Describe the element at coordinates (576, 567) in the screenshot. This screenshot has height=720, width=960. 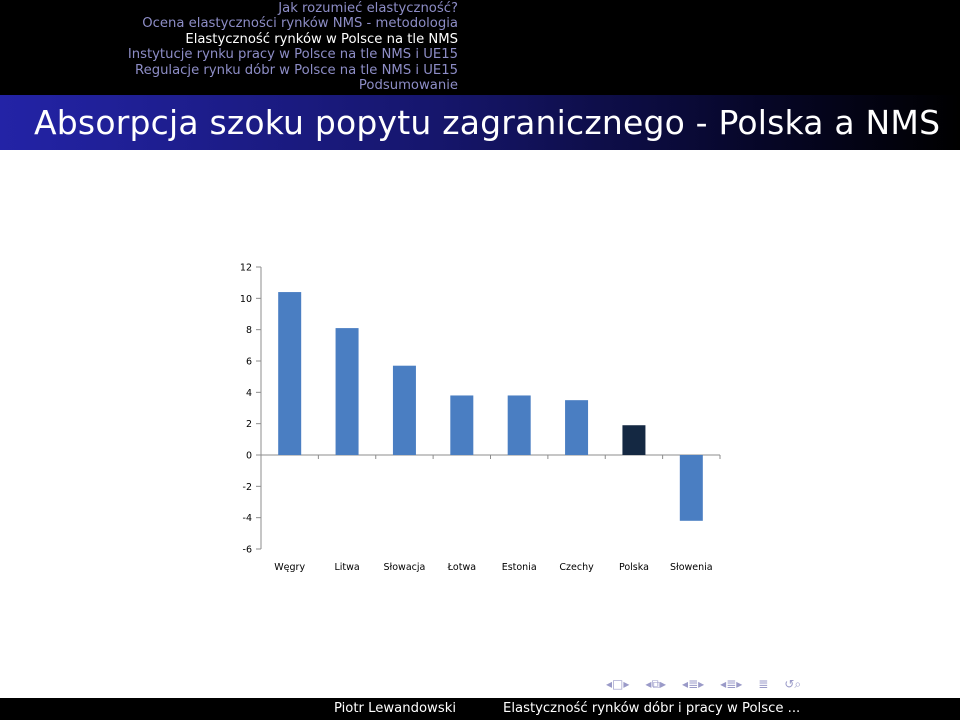
I see `category-label: Czechy` at that location.